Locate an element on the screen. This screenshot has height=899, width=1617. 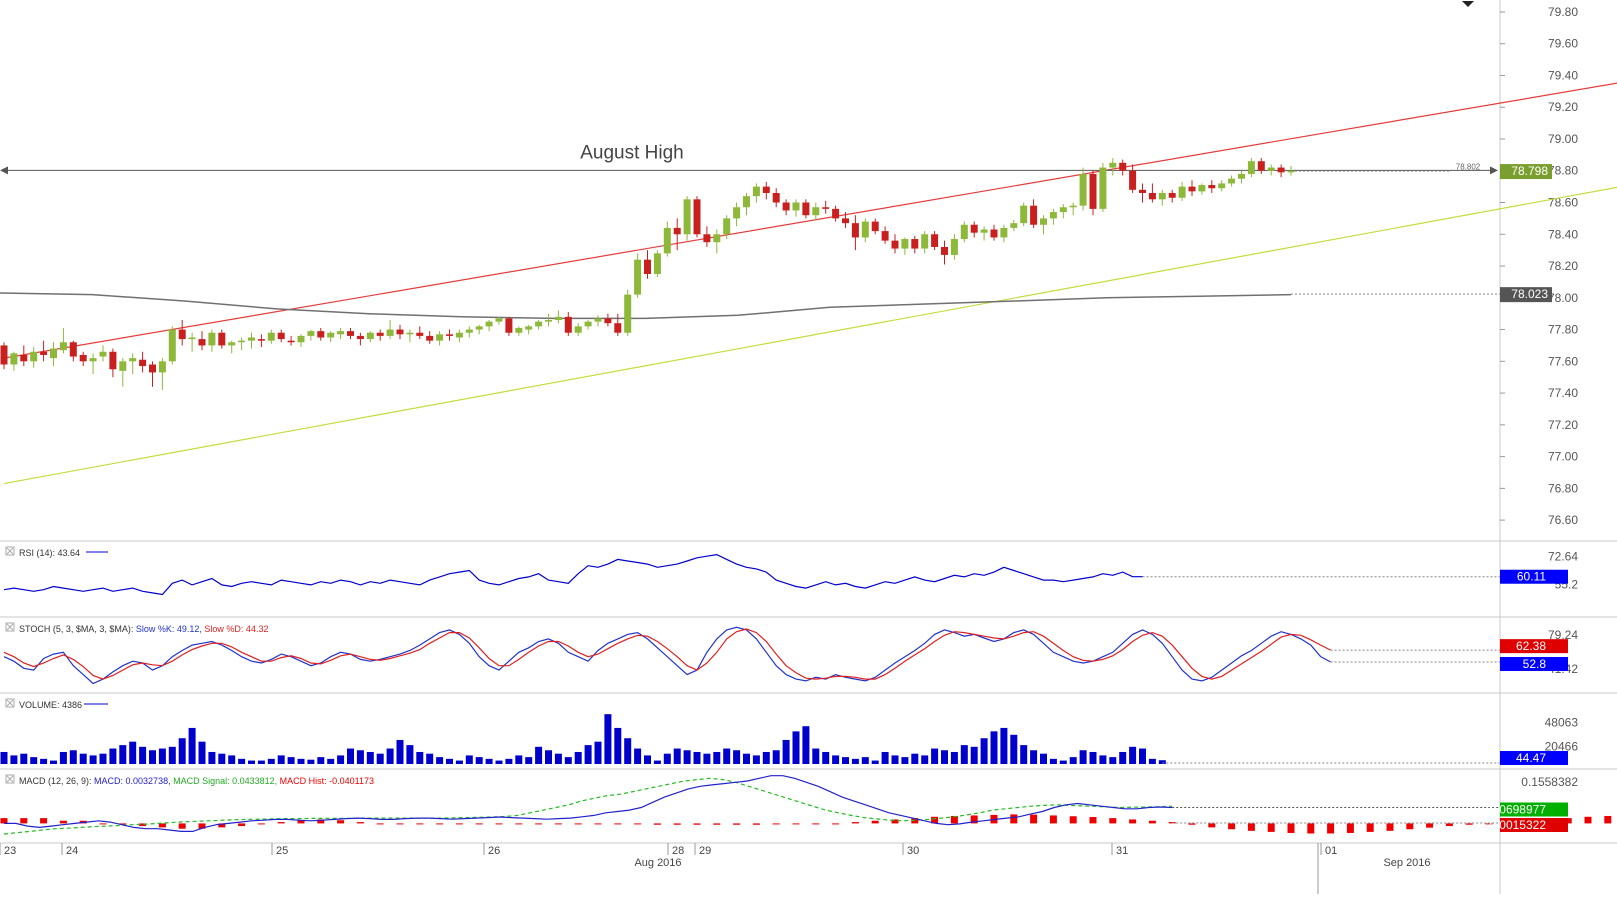
rsi-legend-toggle is located at coordinates (10, 551).